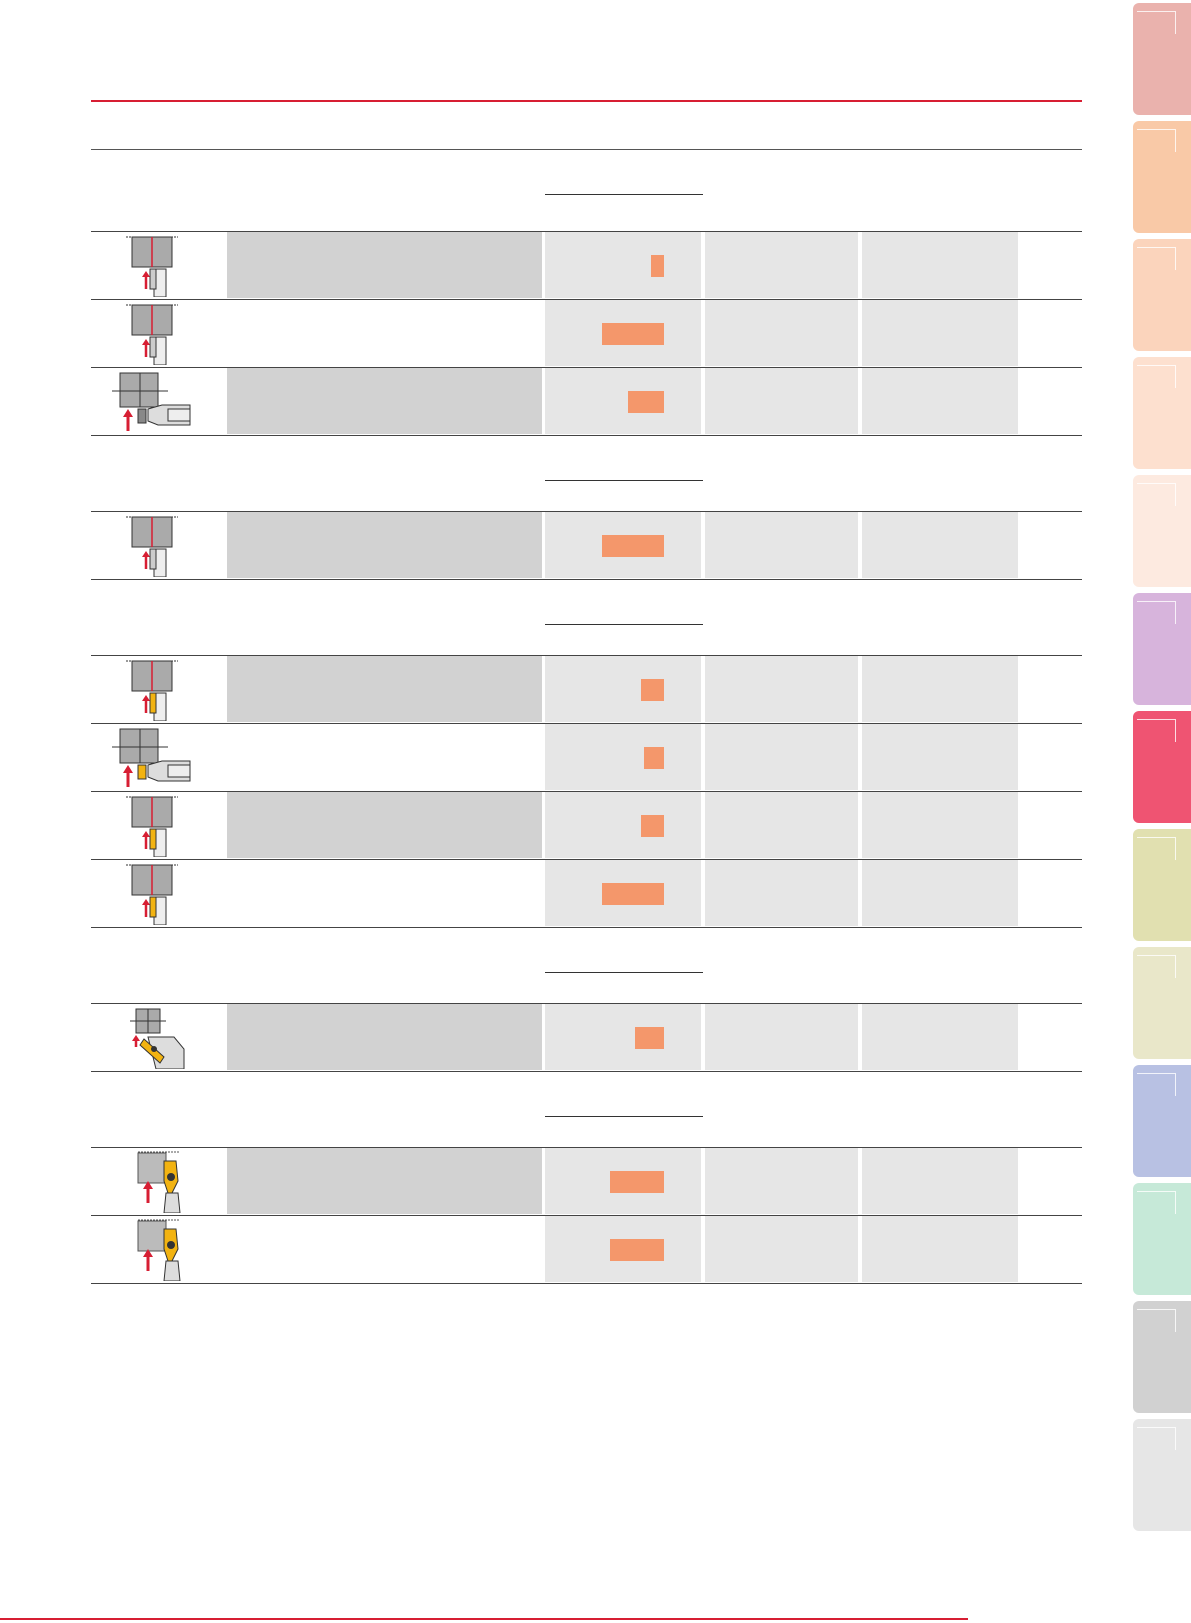 The width and height of the screenshot is (1191, 1623). What do you see at coordinates (586, 101) in the screenshot?
I see `top-accent-rule` at bounding box center [586, 101].